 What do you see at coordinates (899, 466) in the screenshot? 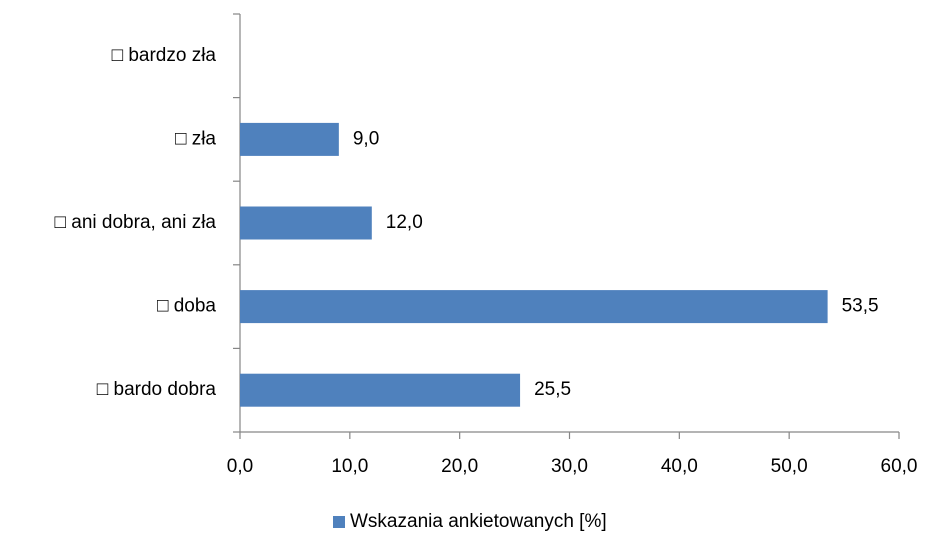
I see `x-tick-label: 60,0` at bounding box center [899, 466].